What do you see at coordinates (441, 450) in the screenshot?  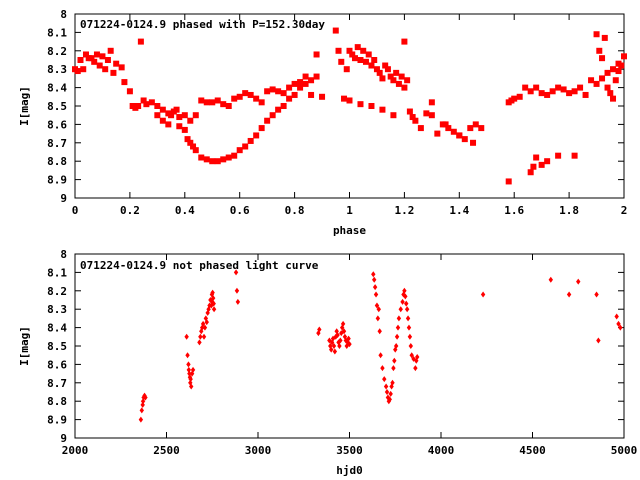 I see `x-tick-label: 4000` at bounding box center [441, 450].